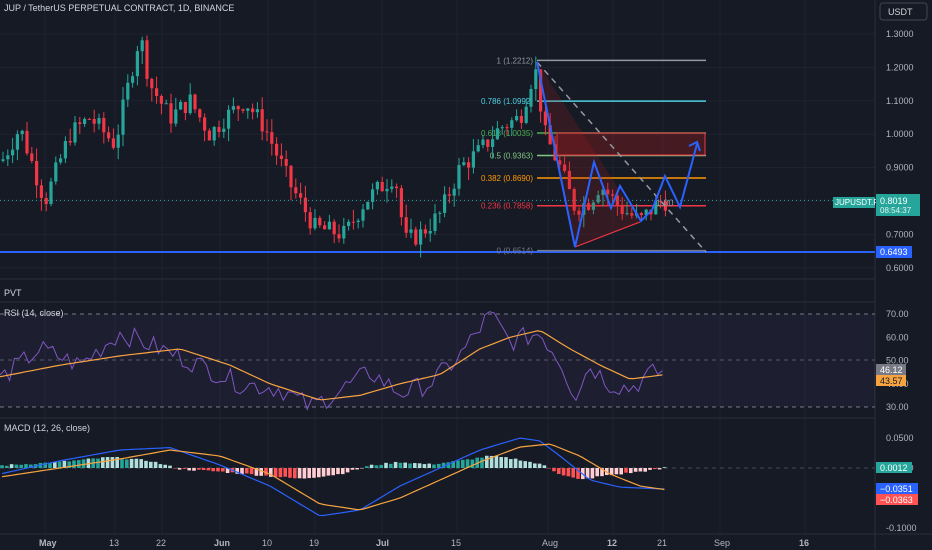 Image resolution: width=932 pixels, height=550 pixels. I want to click on triangle-side, so click(607, 234).